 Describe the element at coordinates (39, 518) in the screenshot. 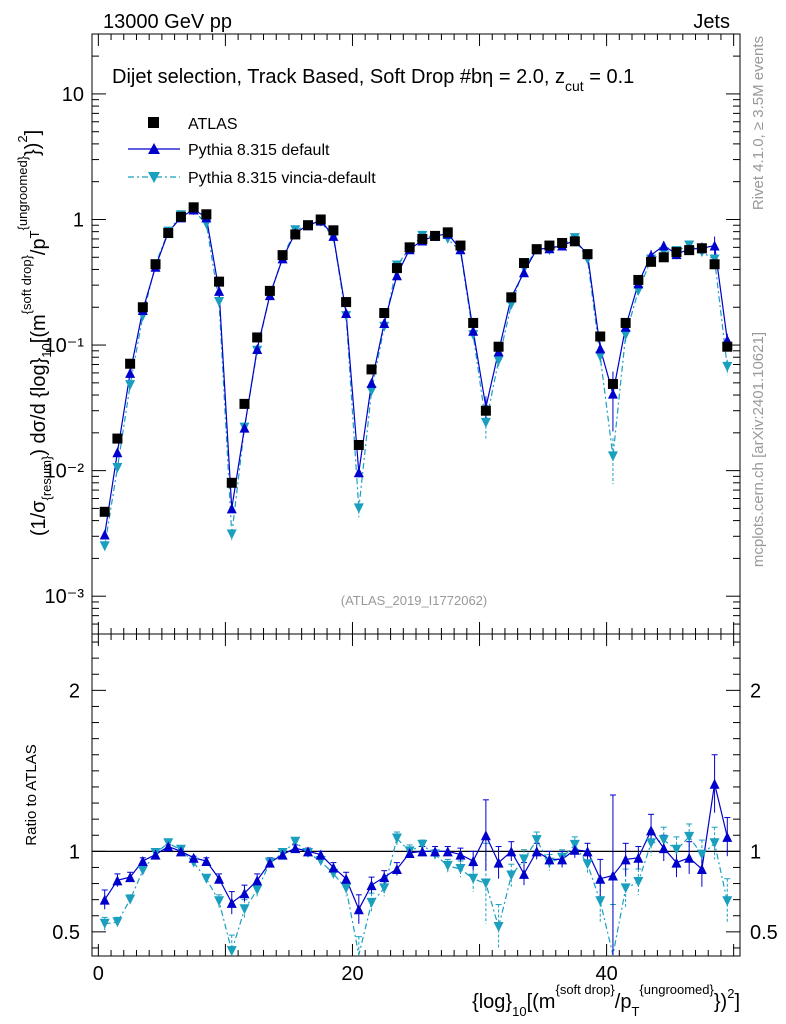

I see `y-axis-label-part: (1/σ` at that location.